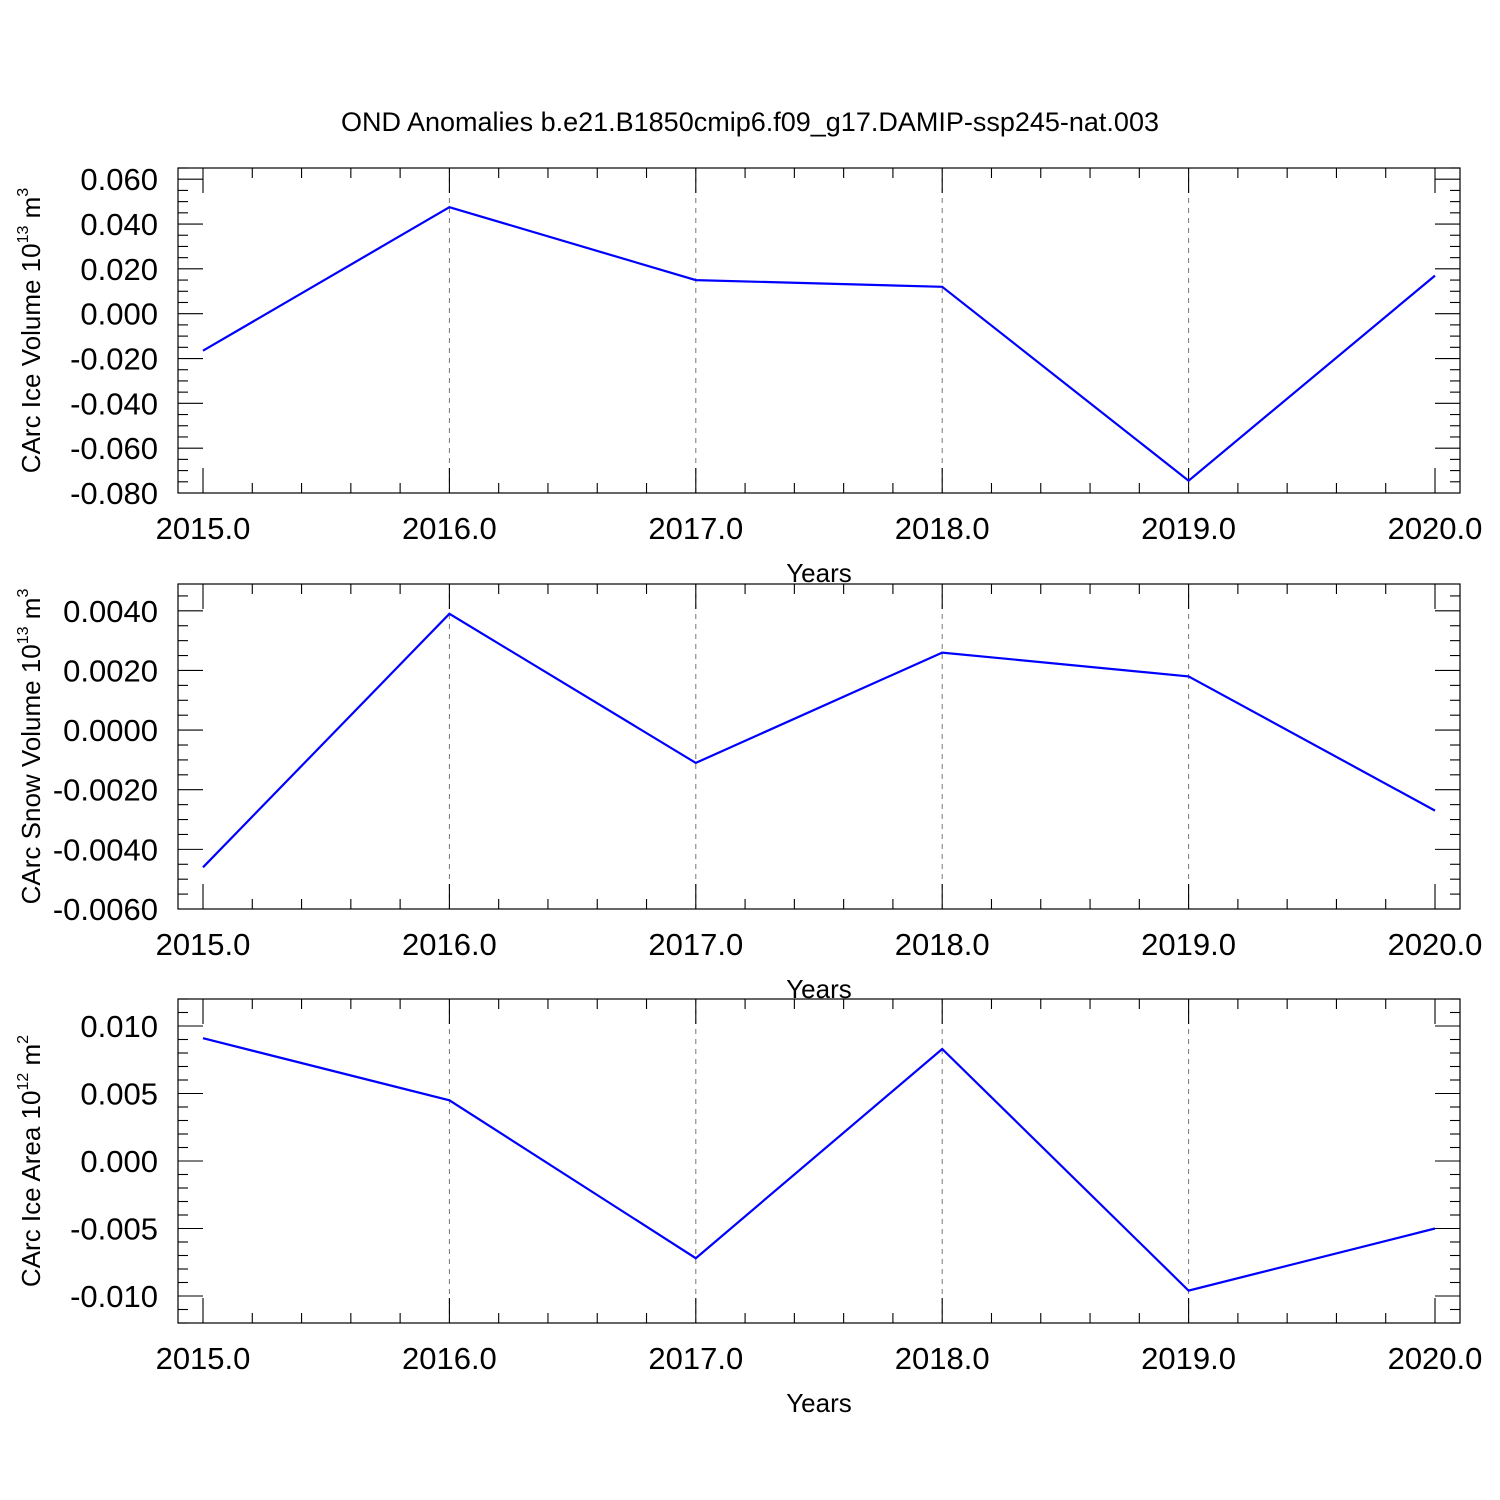 The height and width of the screenshot is (1500, 1500). I want to click on y-axis-label-exponent: 12, so click(23, 1082).